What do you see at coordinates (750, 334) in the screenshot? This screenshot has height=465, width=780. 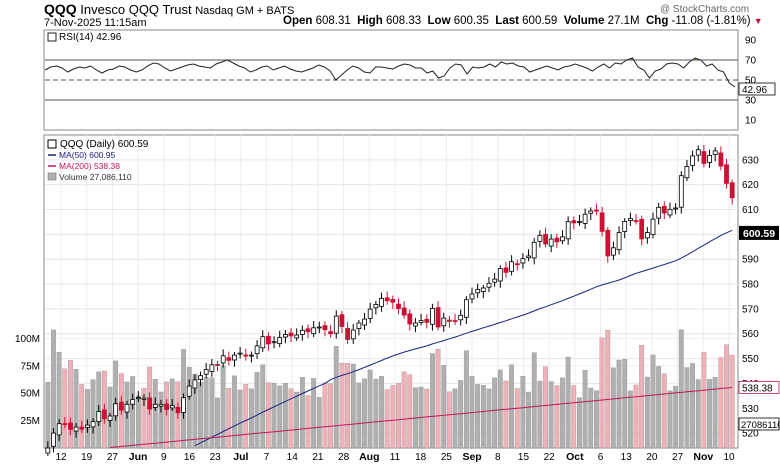 I see `price-tick-label: 560` at bounding box center [750, 334].